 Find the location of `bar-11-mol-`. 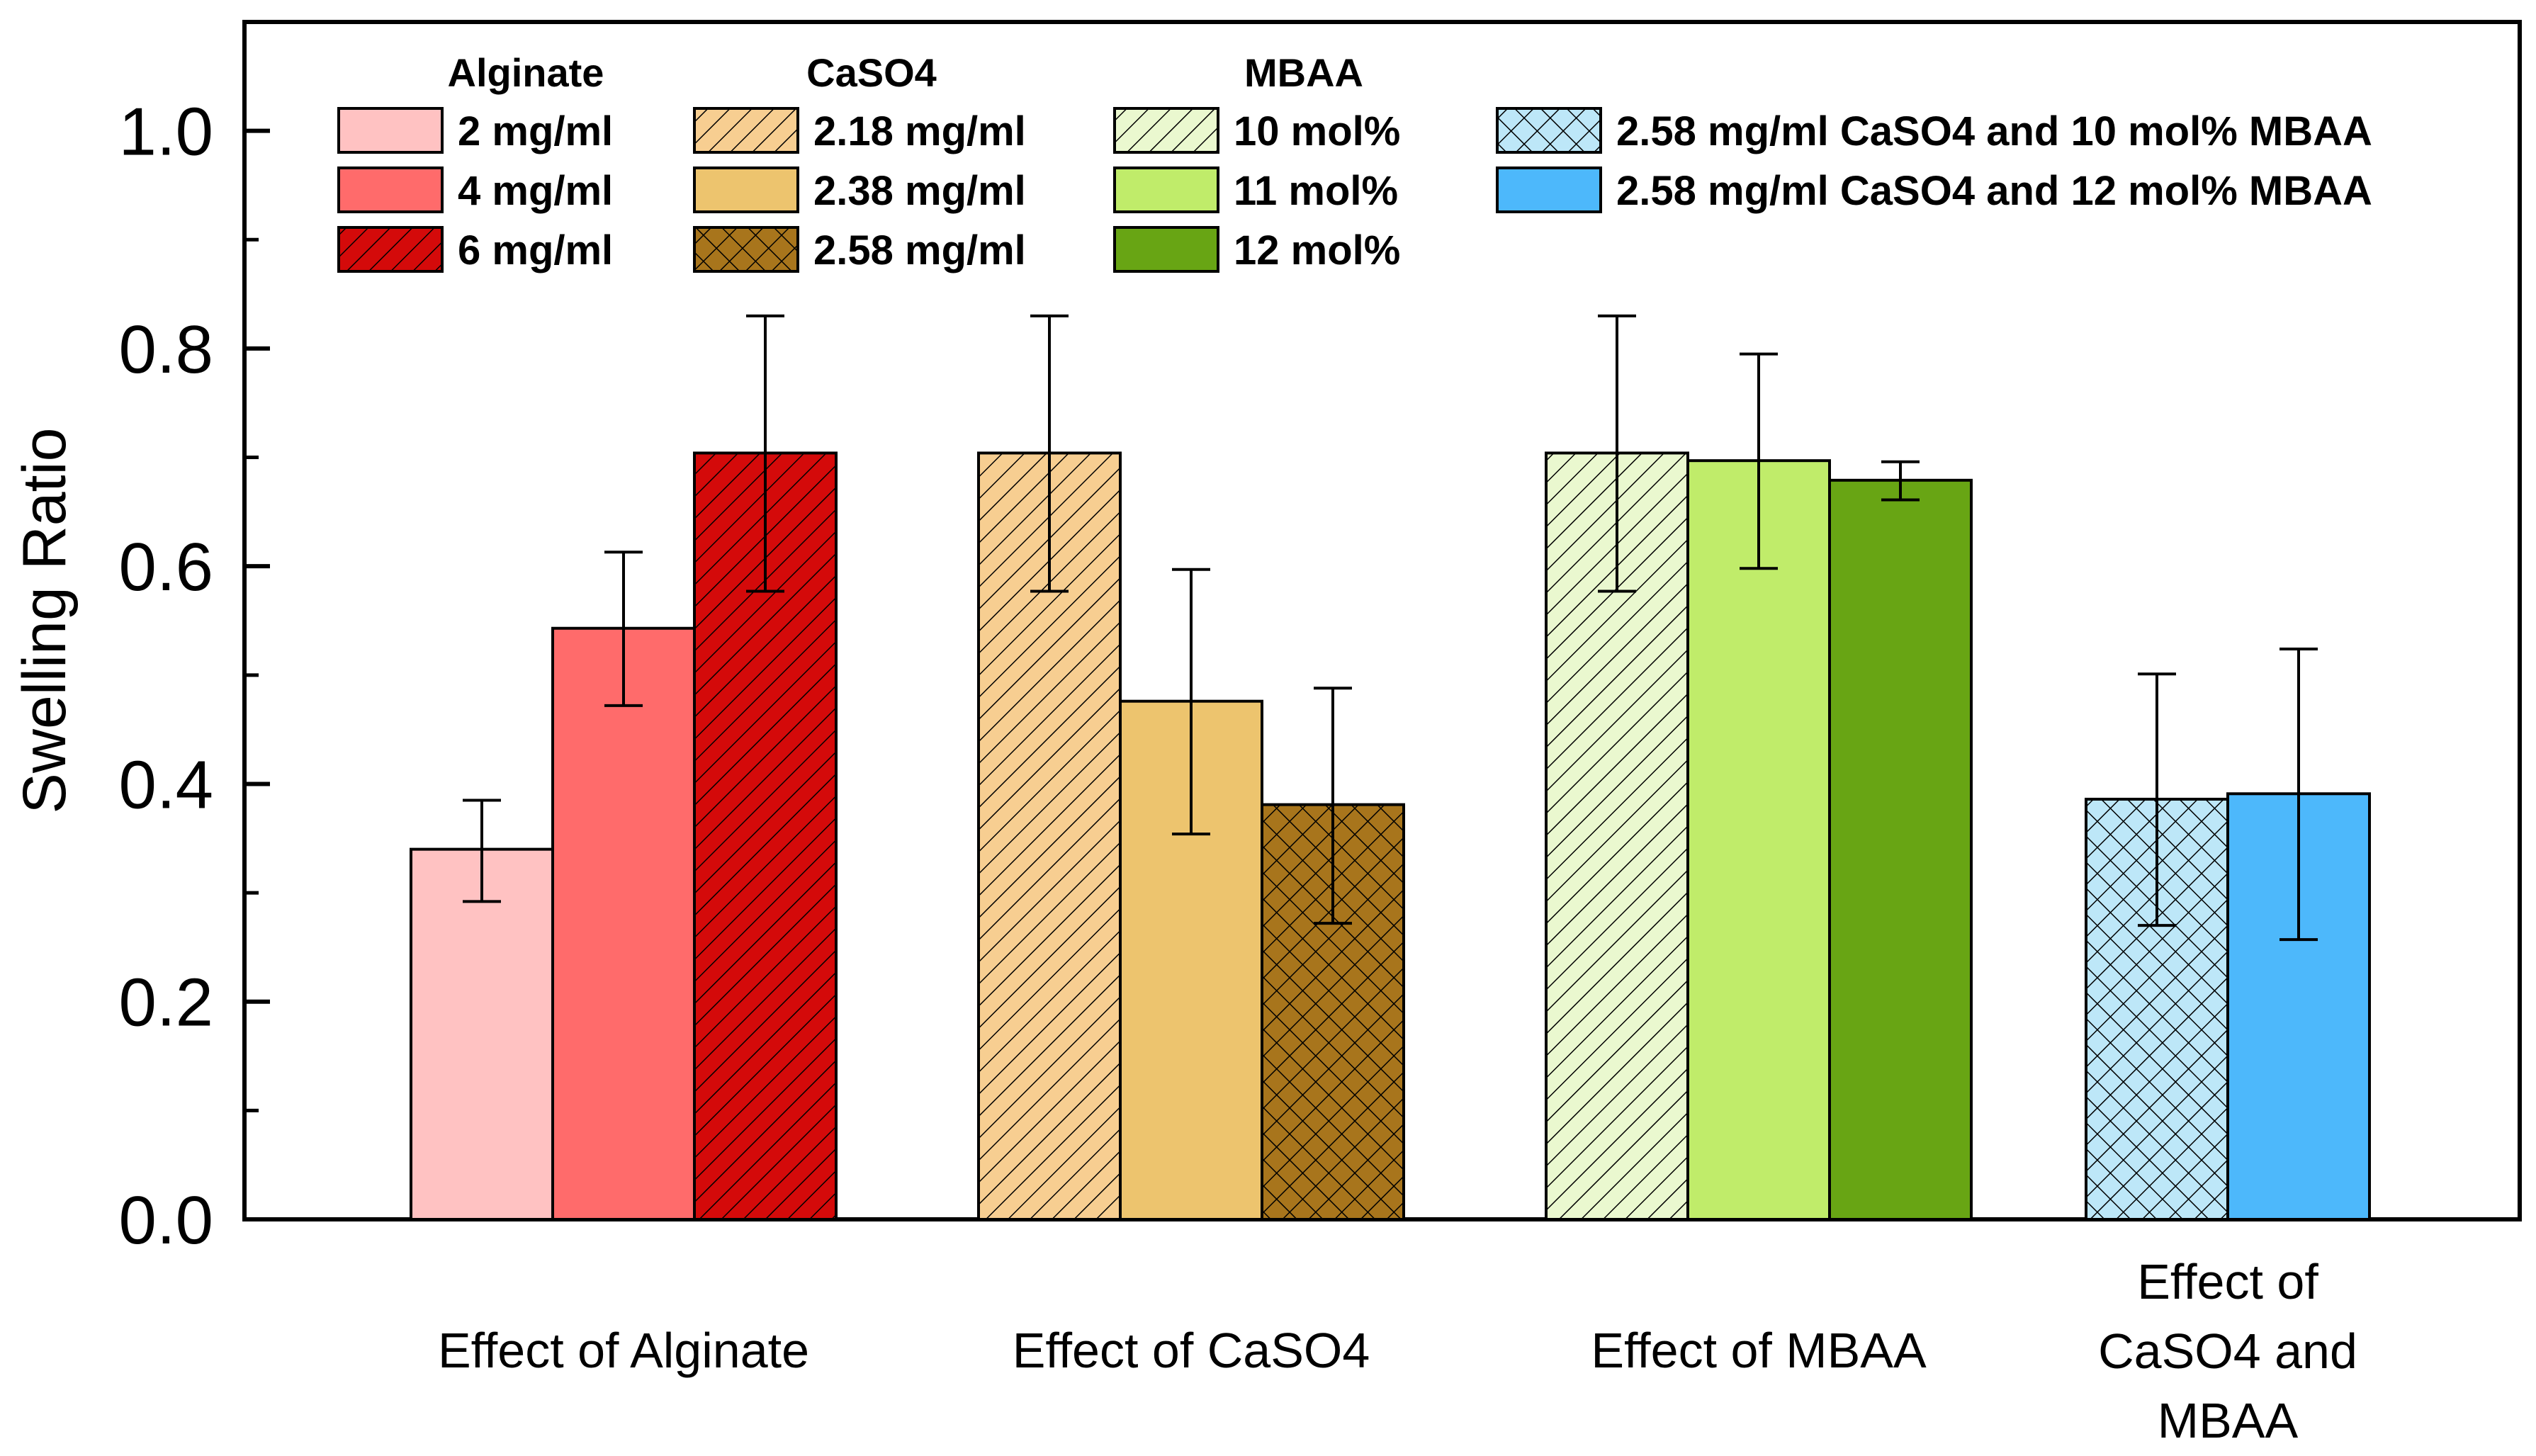

bar-11-mol- is located at coordinates (1758, 787).